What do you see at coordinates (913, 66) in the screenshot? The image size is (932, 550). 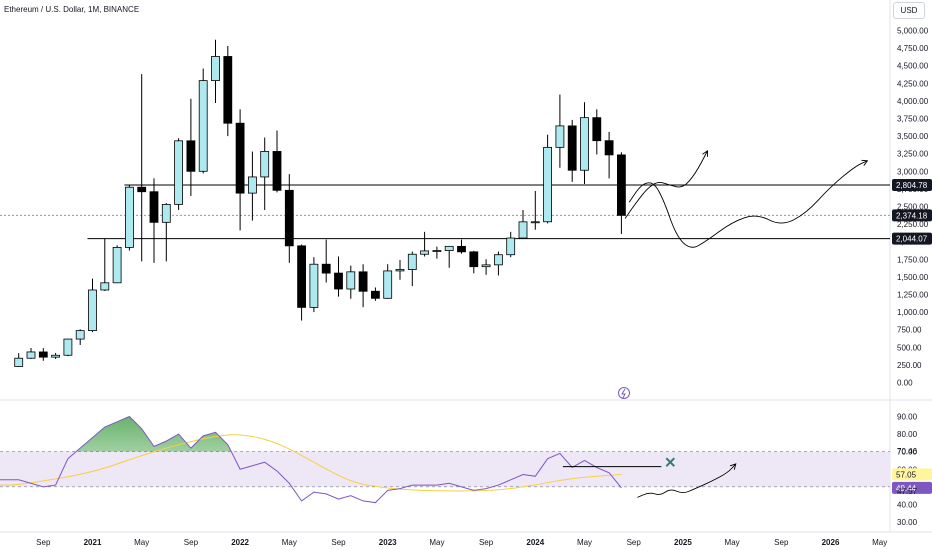 I see `price-tick-label: 4,500.00` at bounding box center [913, 66].